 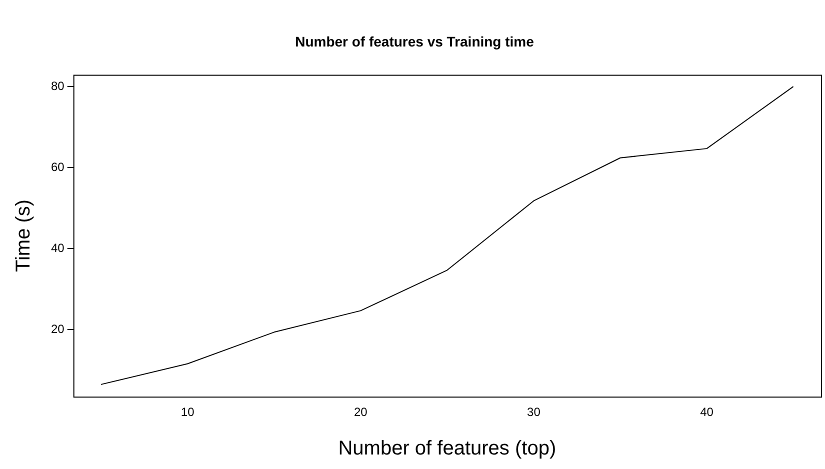 What do you see at coordinates (414, 41) in the screenshot?
I see `chart-title: Number of features vs Training time` at bounding box center [414, 41].